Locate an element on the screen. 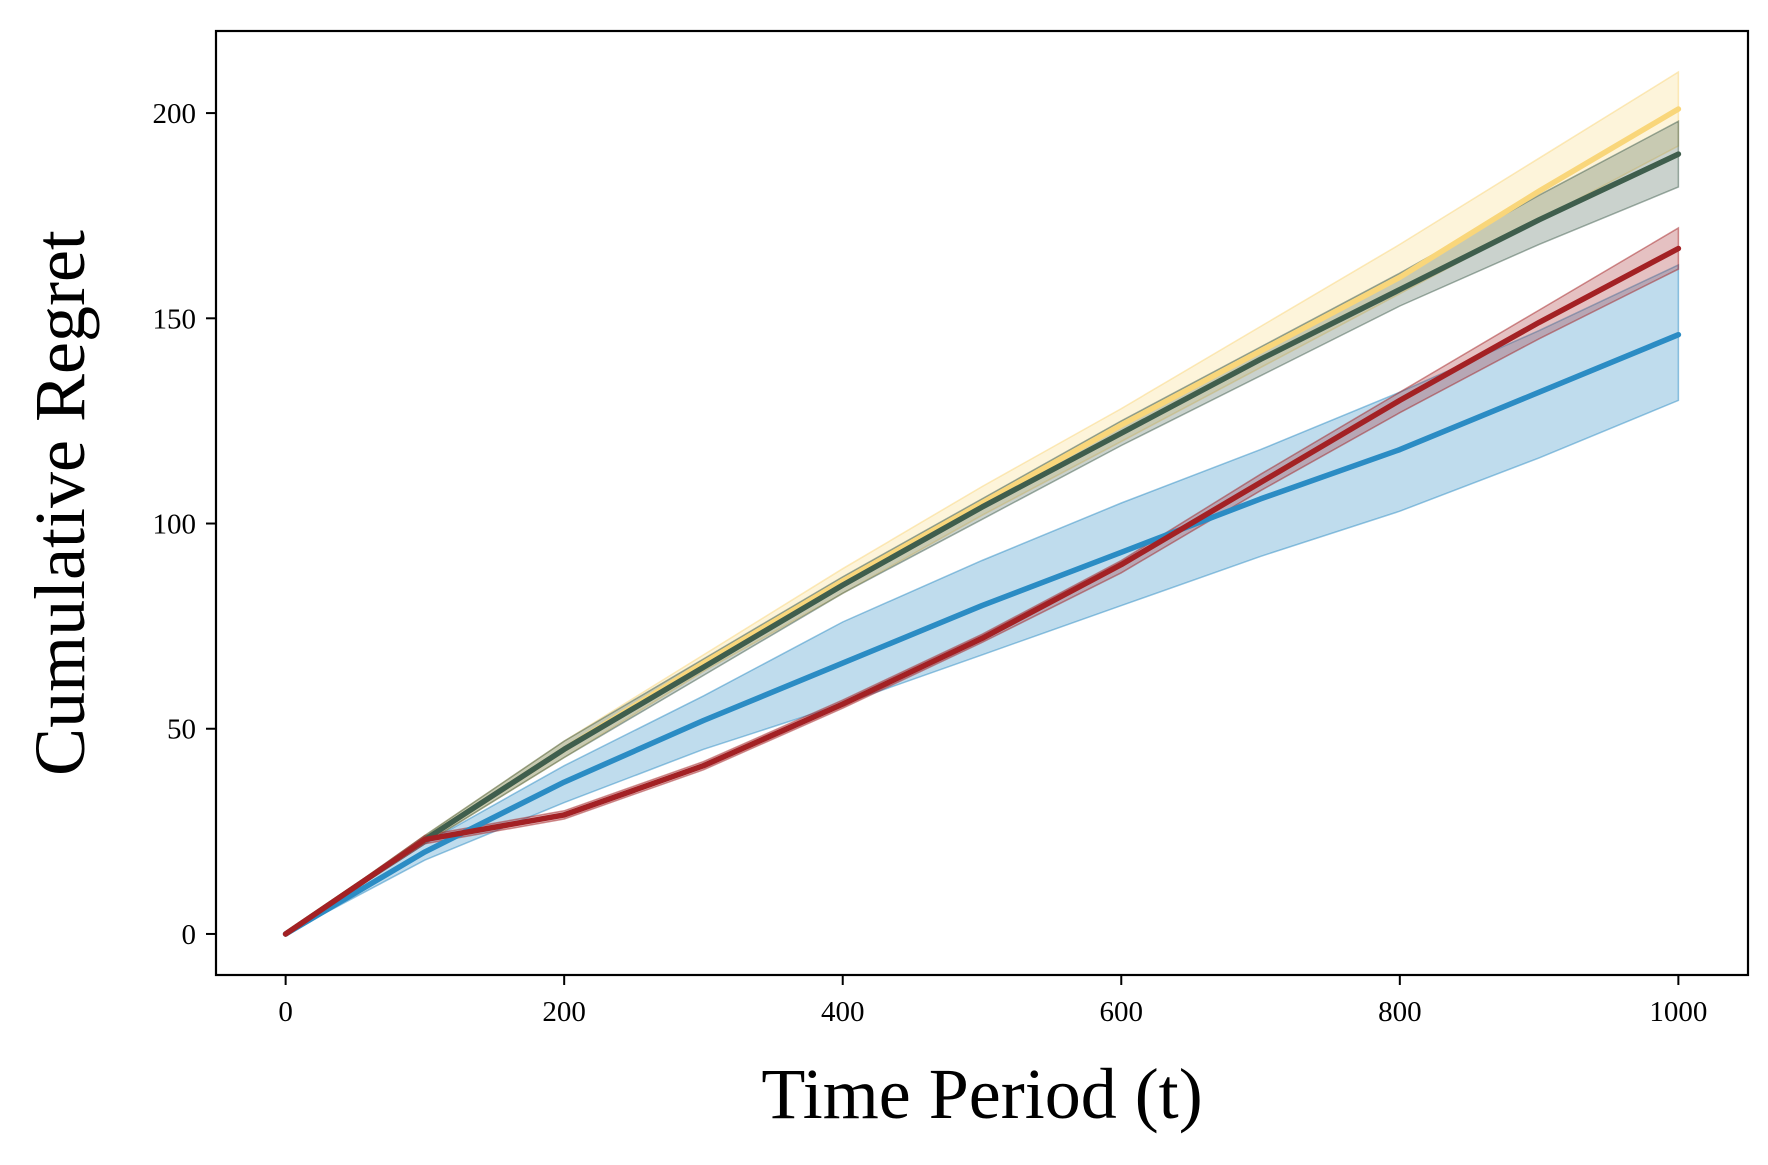  y-axis-label: Cumulative Regret is located at coordinates (60, 503).